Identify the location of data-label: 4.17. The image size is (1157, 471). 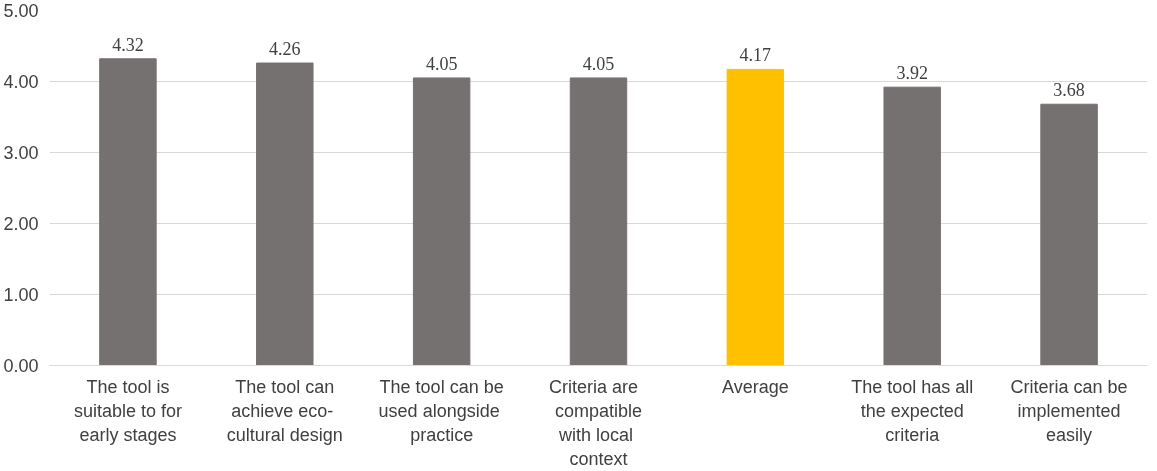
(755, 55).